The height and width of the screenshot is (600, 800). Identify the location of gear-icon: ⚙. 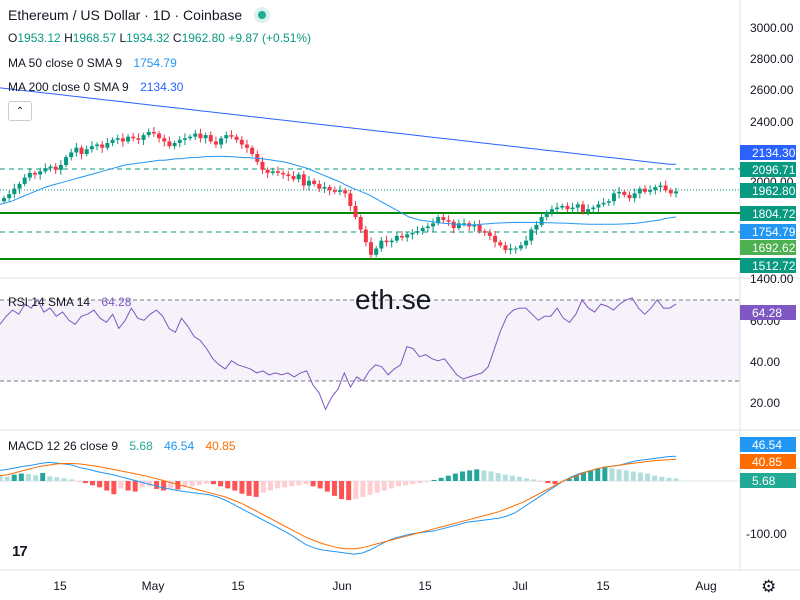
(769, 586).